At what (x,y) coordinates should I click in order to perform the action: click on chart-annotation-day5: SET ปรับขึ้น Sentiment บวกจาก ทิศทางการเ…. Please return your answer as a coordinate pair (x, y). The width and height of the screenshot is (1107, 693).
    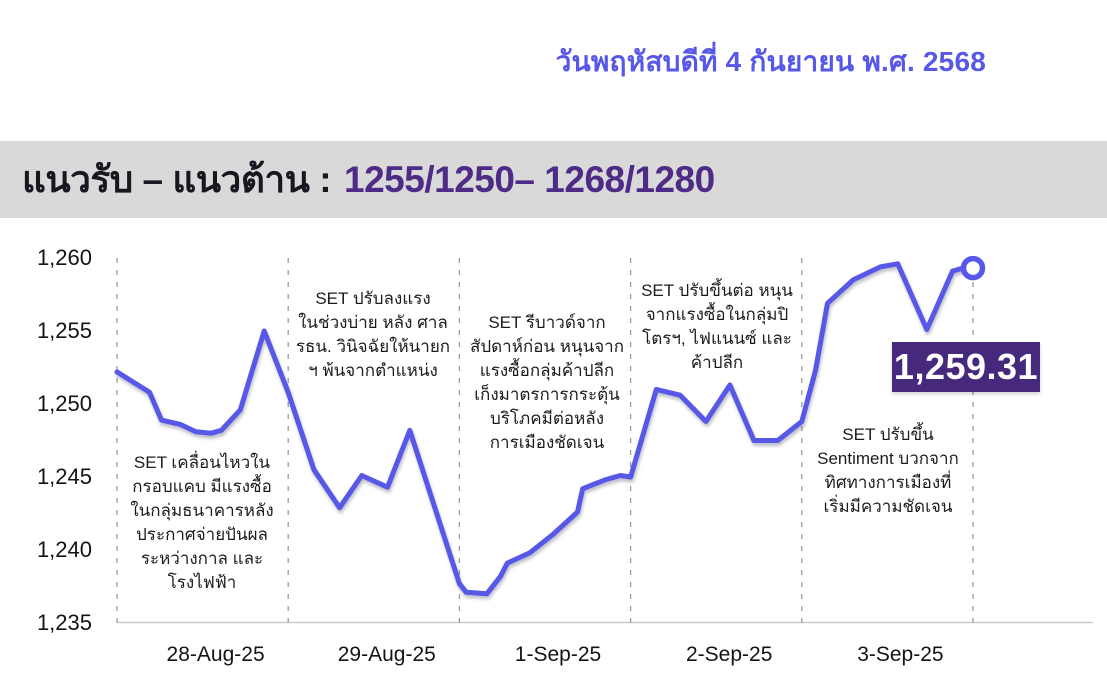
    Looking at the image, I should click on (888, 470).